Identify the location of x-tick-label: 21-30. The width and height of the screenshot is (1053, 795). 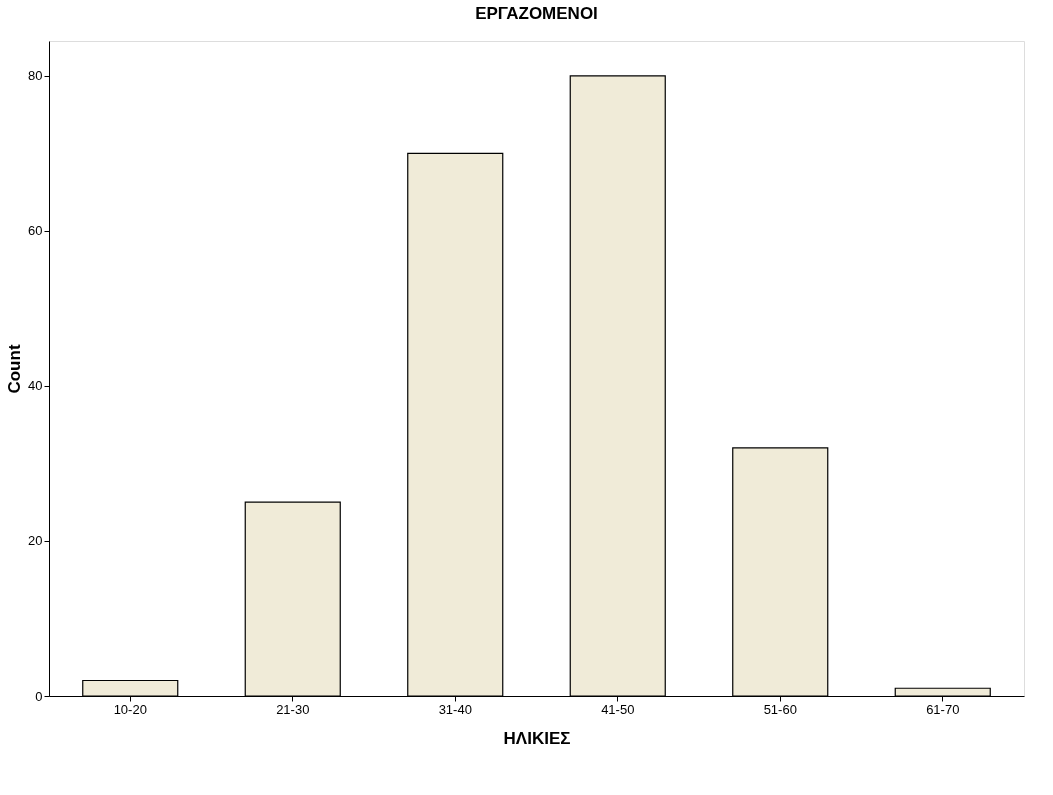
(293, 709).